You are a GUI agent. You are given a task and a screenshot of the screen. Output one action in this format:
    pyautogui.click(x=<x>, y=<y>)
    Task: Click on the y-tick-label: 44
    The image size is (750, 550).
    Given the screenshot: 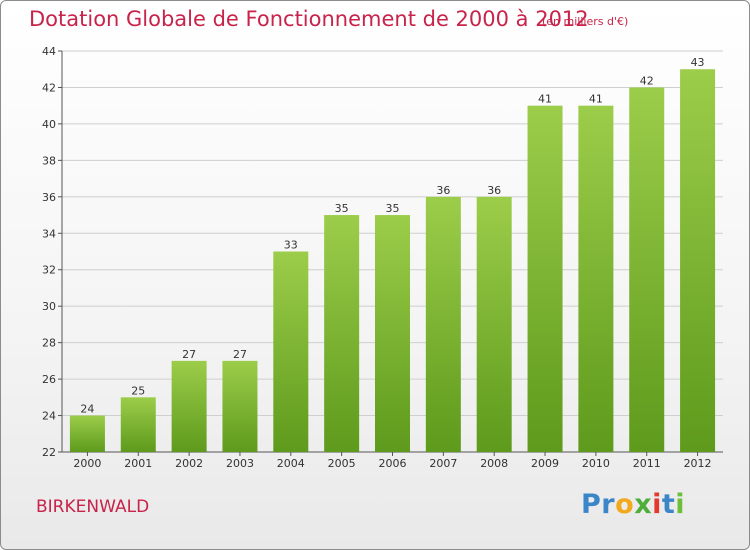 What is the action you would take?
    pyautogui.click(x=49, y=51)
    